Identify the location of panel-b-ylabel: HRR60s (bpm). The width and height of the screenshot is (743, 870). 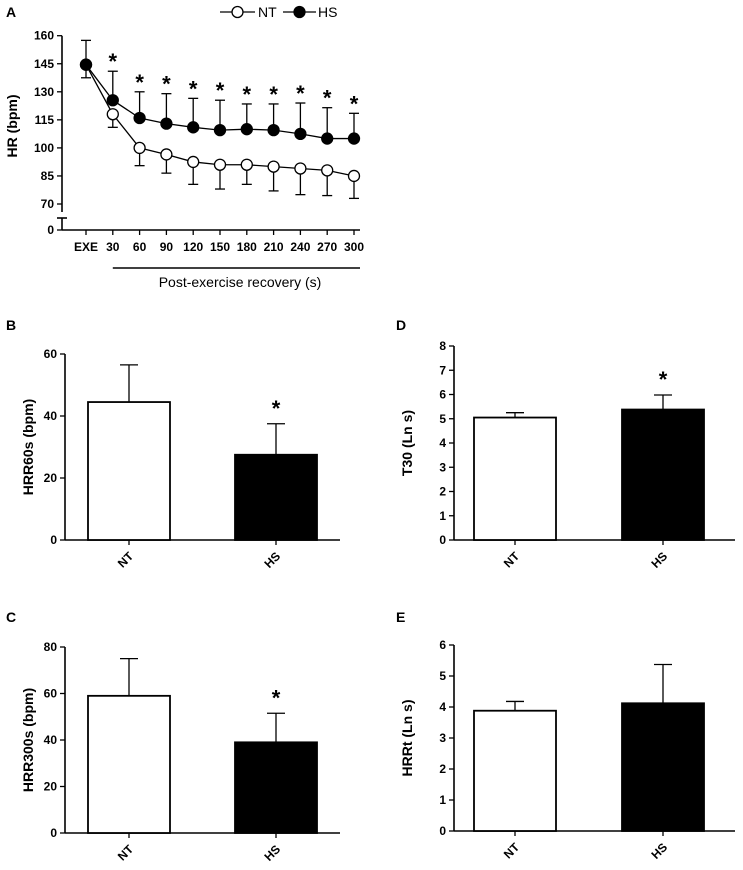
(28, 447).